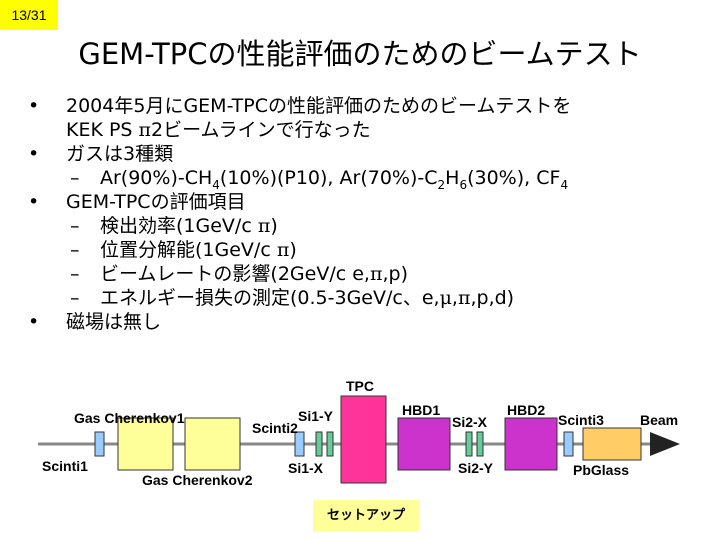 This screenshot has height=540, width=720. What do you see at coordinates (395, 274) in the screenshot?
I see `item-text: ,p)` at bounding box center [395, 274].